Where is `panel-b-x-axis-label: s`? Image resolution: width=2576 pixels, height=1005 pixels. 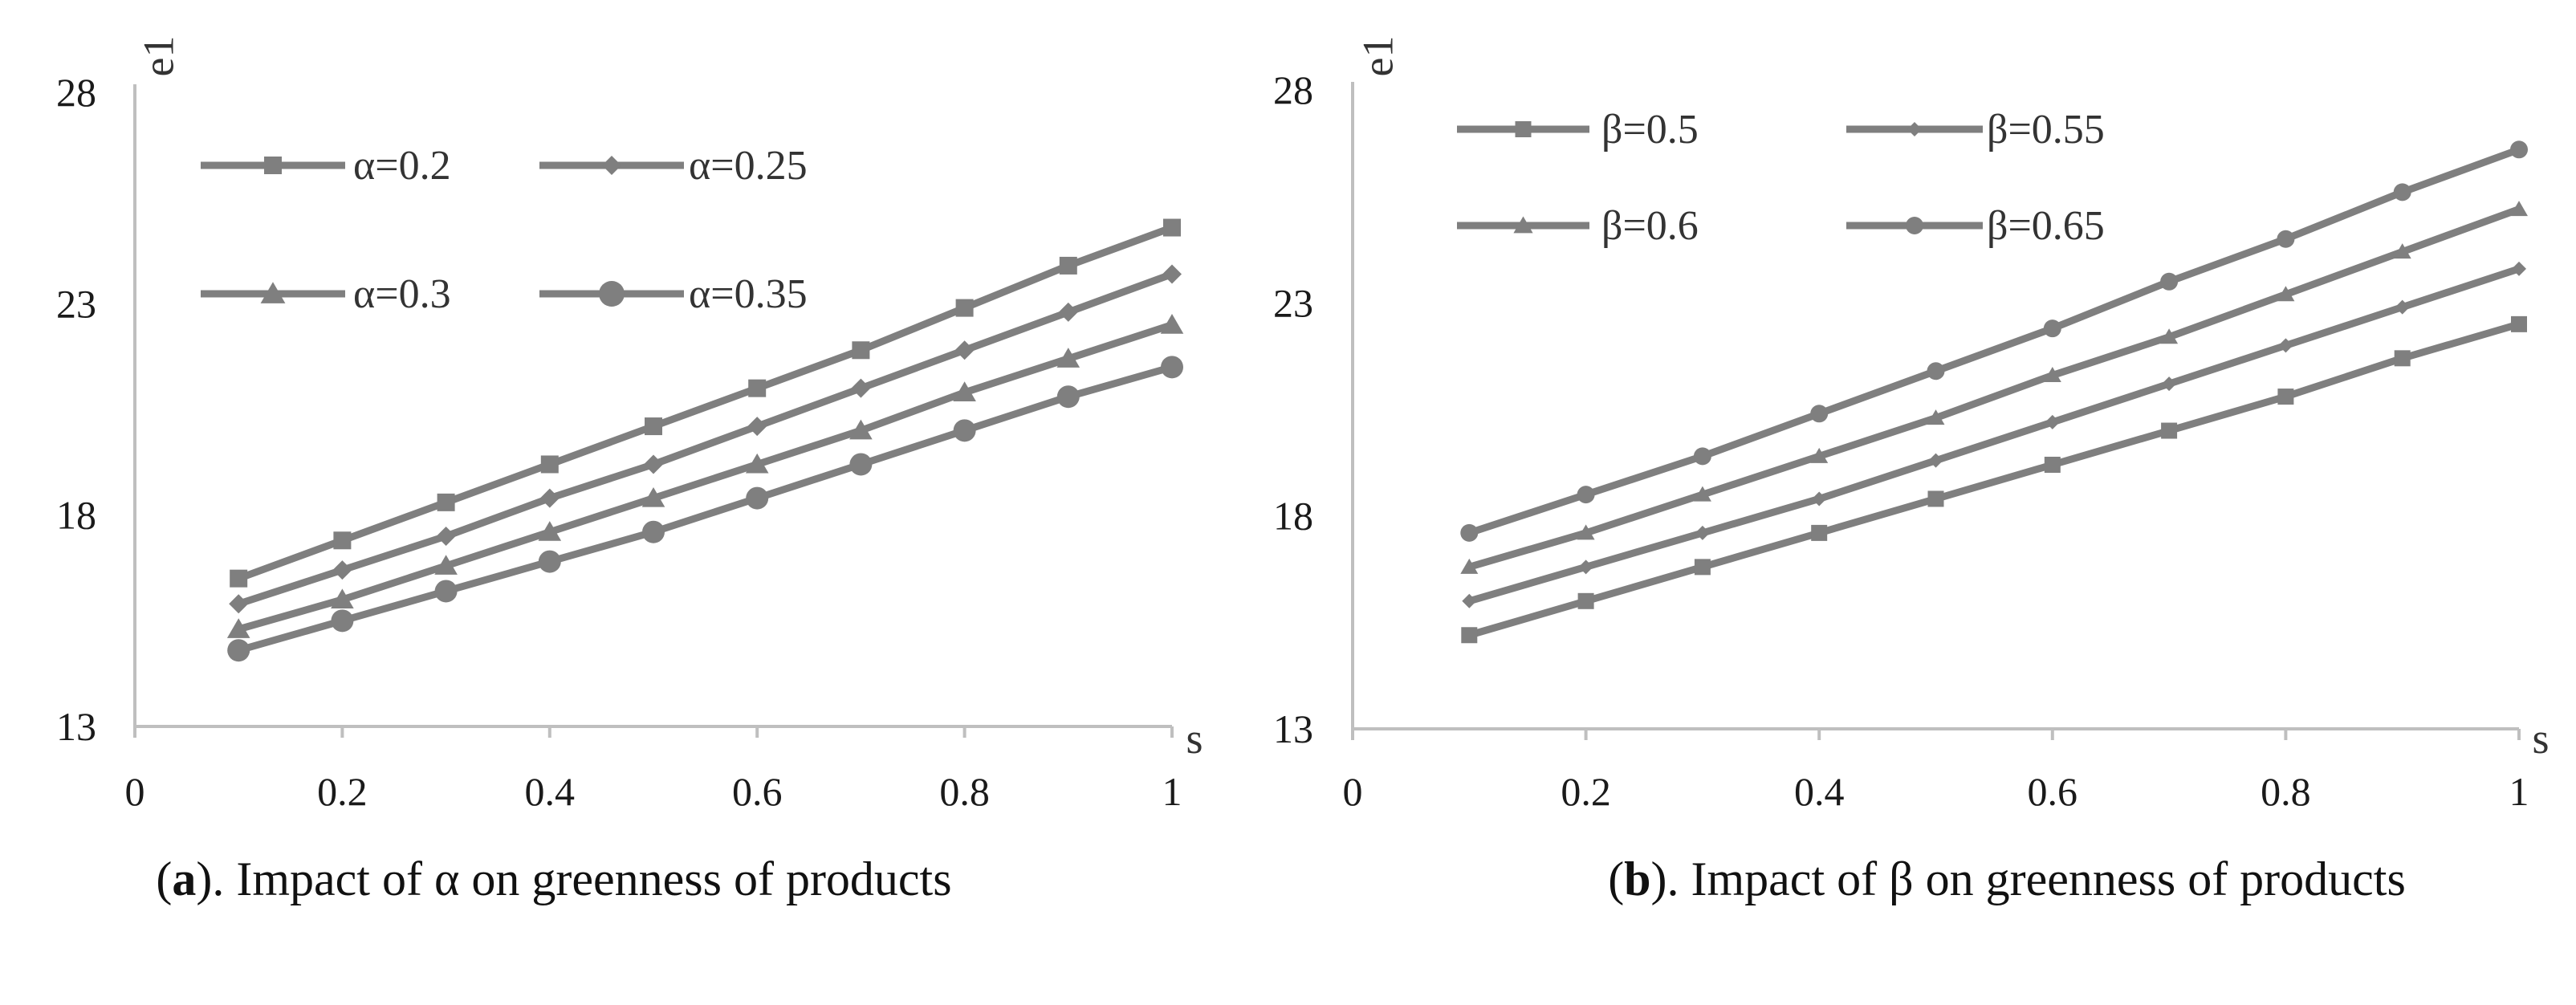
panel-b-x-axis-label: s is located at coordinates (2541, 738).